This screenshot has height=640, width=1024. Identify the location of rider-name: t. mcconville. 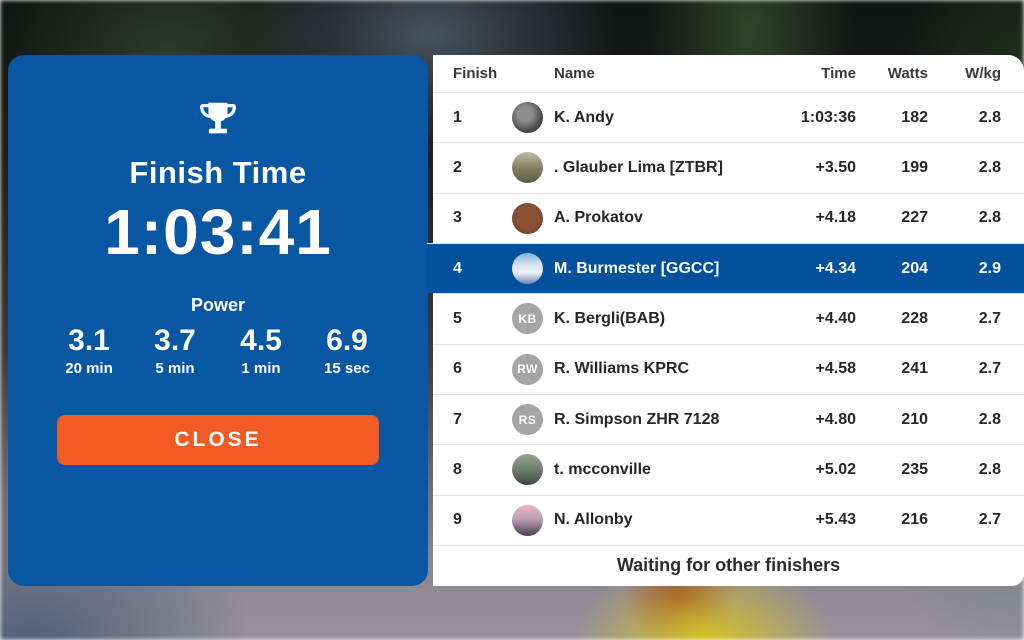
(602, 469).